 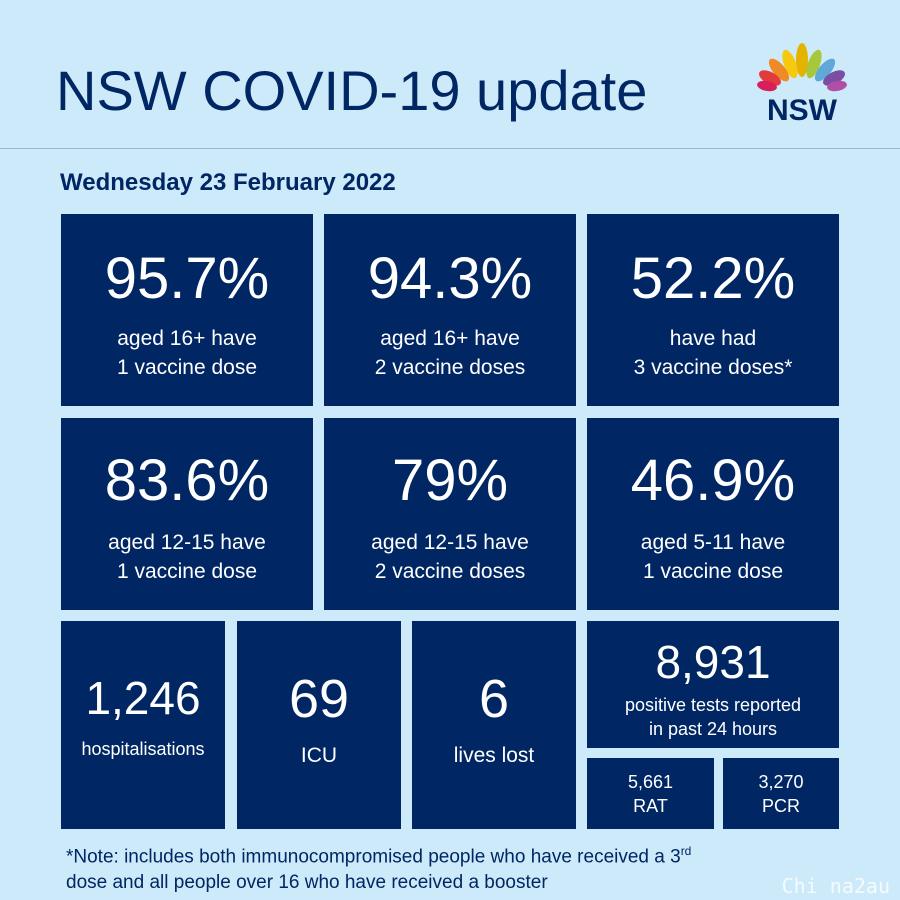 I want to click on tile-value: 6, so click(x=494, y=699).